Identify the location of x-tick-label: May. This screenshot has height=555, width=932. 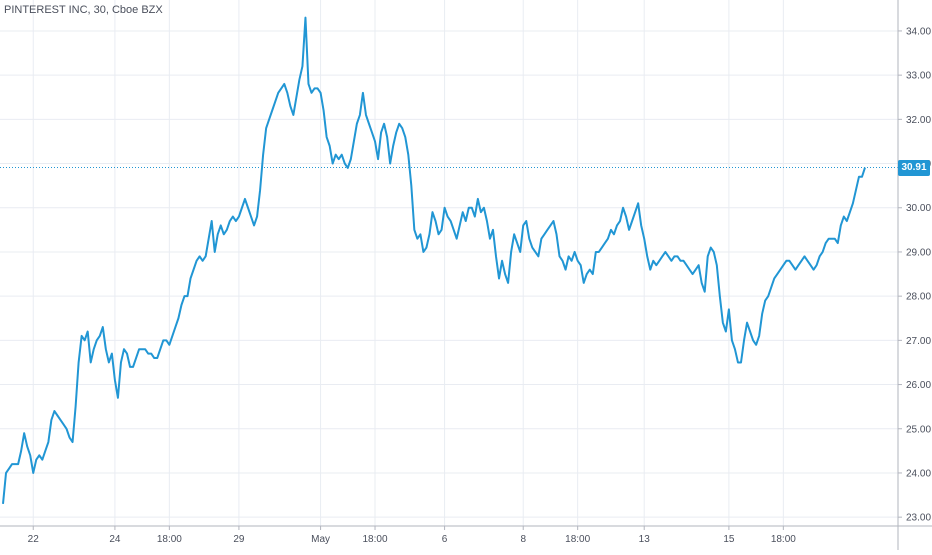
(320, 539).